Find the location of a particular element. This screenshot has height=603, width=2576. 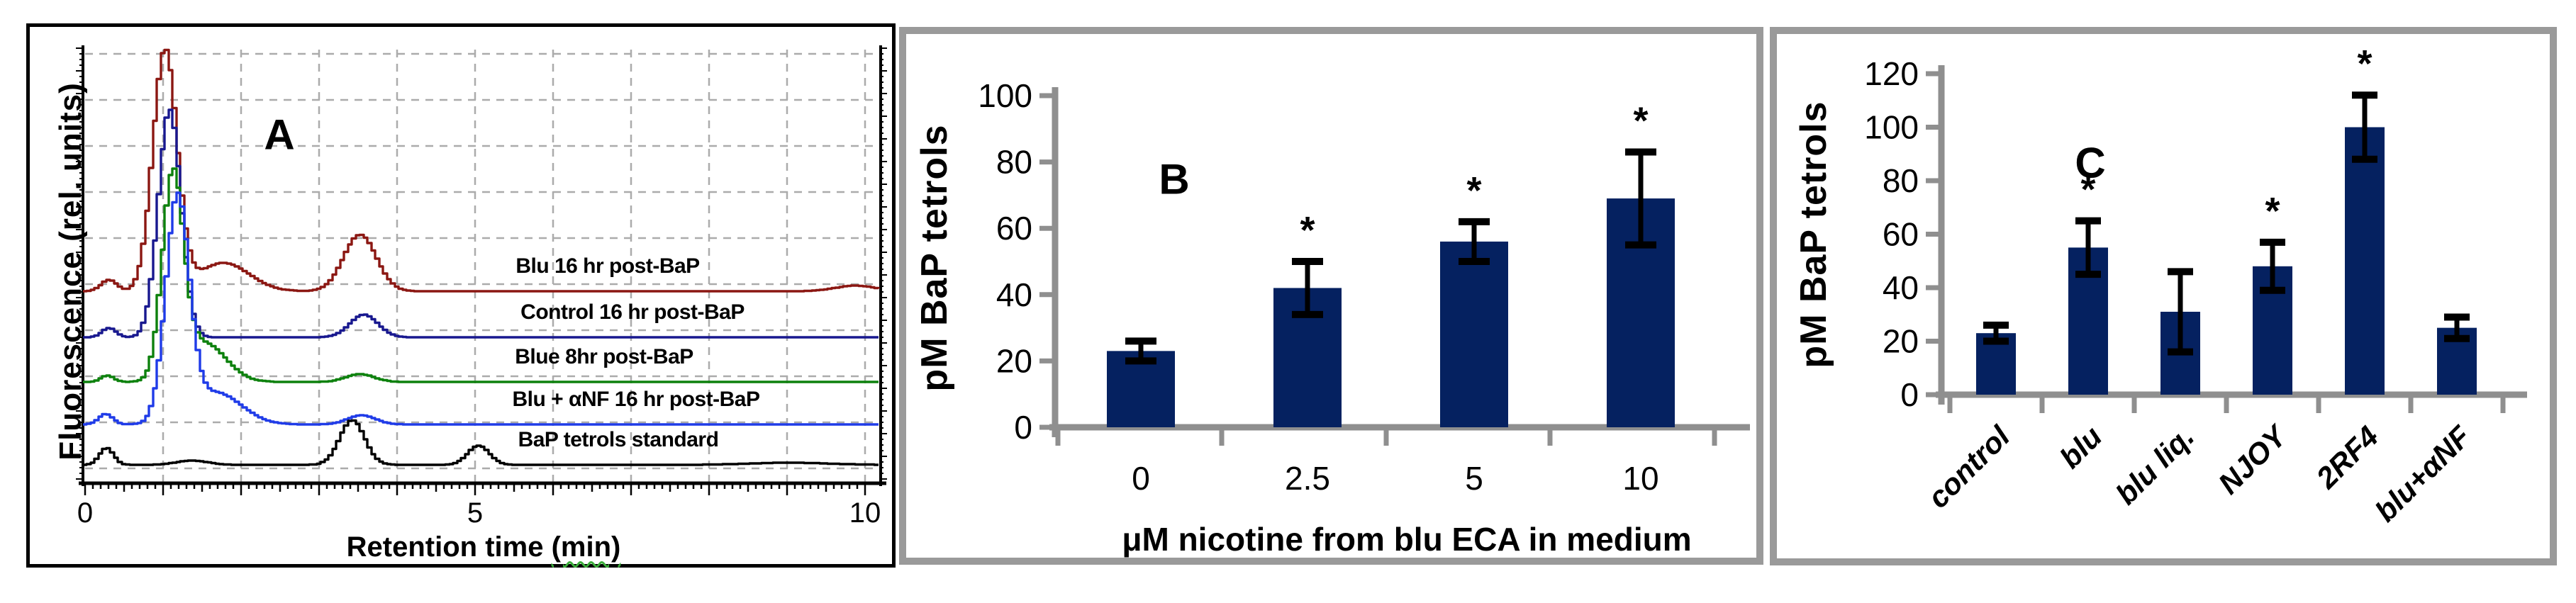

trace-label-blu-16hr: Blu 16 hr post-BaP is located at coordinates (607, 266).